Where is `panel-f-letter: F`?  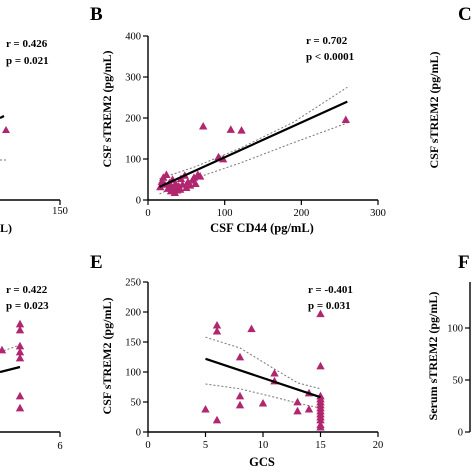
panel-f-letter: F is located at coordinates (464, 262).